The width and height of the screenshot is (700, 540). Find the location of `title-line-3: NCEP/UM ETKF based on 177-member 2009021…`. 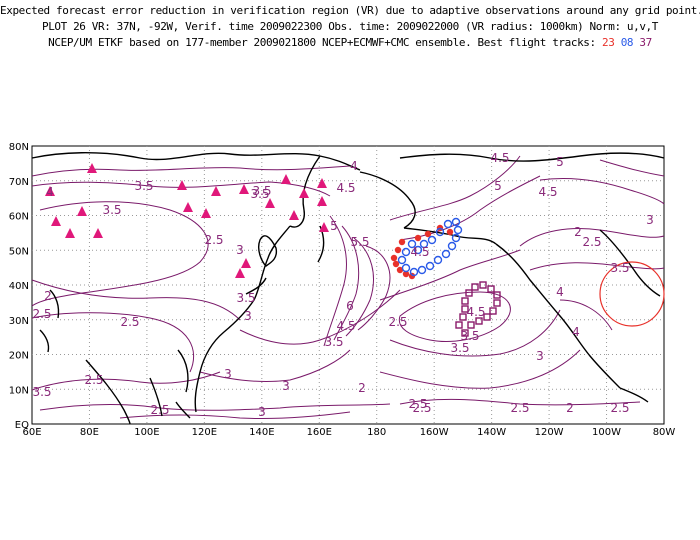

title-line-3: NCEP/UM ETKF based on 177-member 2009021… is located at coordinates (350, 42).